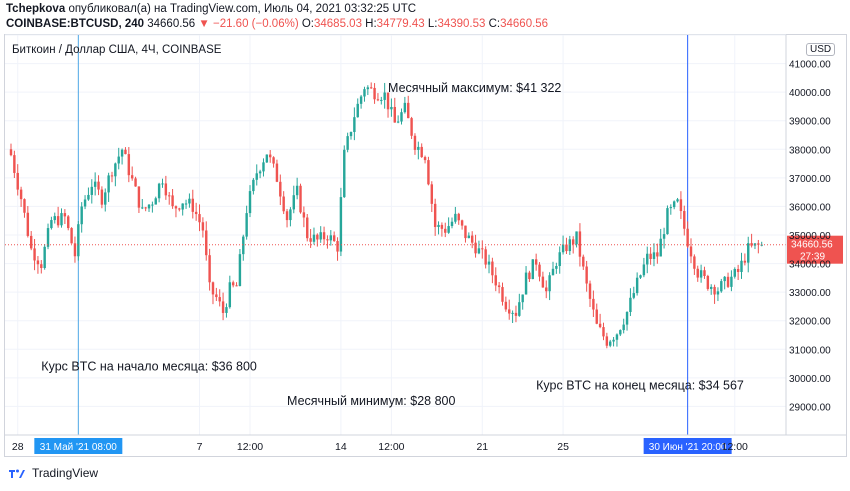 The image size is (850, 491). Describe the element at coordinates (563, 447) in the screenshot. I see `time-tick-label: 25` at that location.